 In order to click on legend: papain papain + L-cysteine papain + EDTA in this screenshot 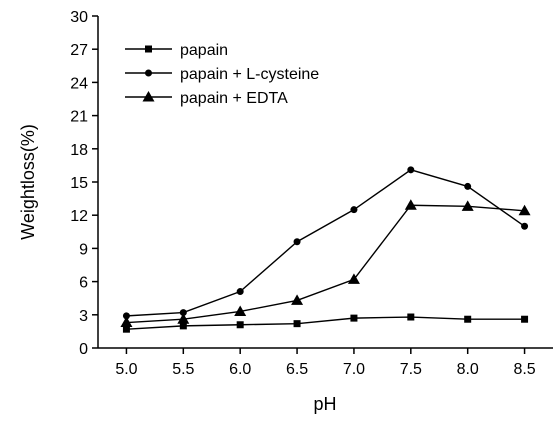, I will do `click(222, 74)`.